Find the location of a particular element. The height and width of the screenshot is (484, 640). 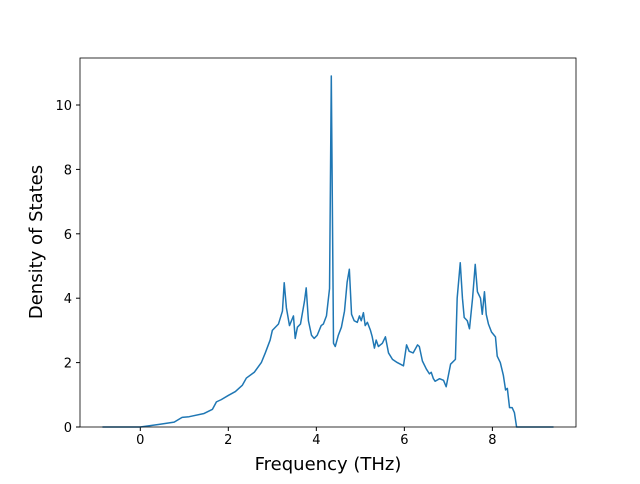

y-tick-label: 2 is located at coordinates (68, 364).